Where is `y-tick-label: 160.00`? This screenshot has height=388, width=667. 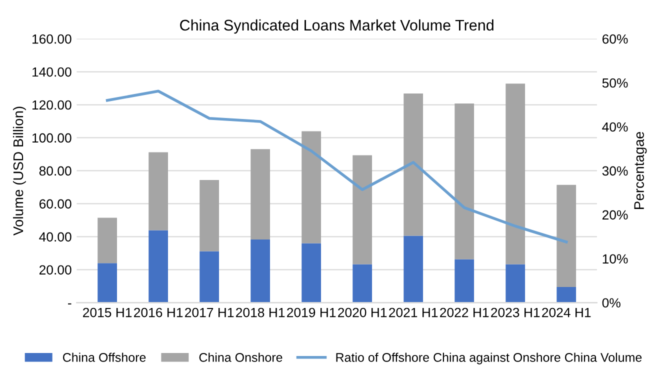
y-tick-label: 160.00 is located at coordinates (52, 39).